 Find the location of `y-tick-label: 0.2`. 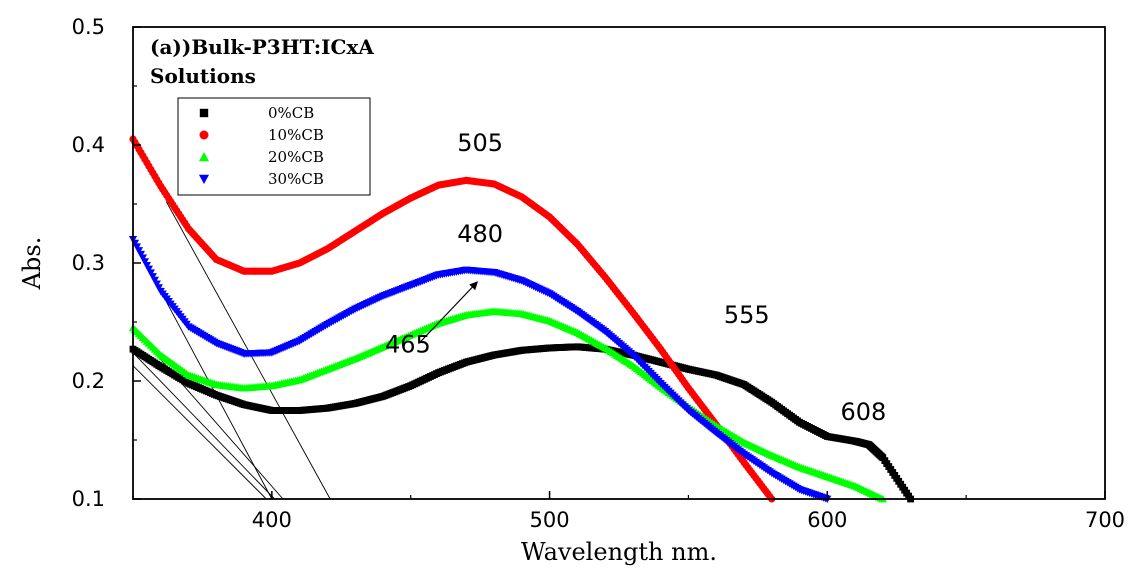

y-tick-label: 0.2 is located at coordinates (88, 381).